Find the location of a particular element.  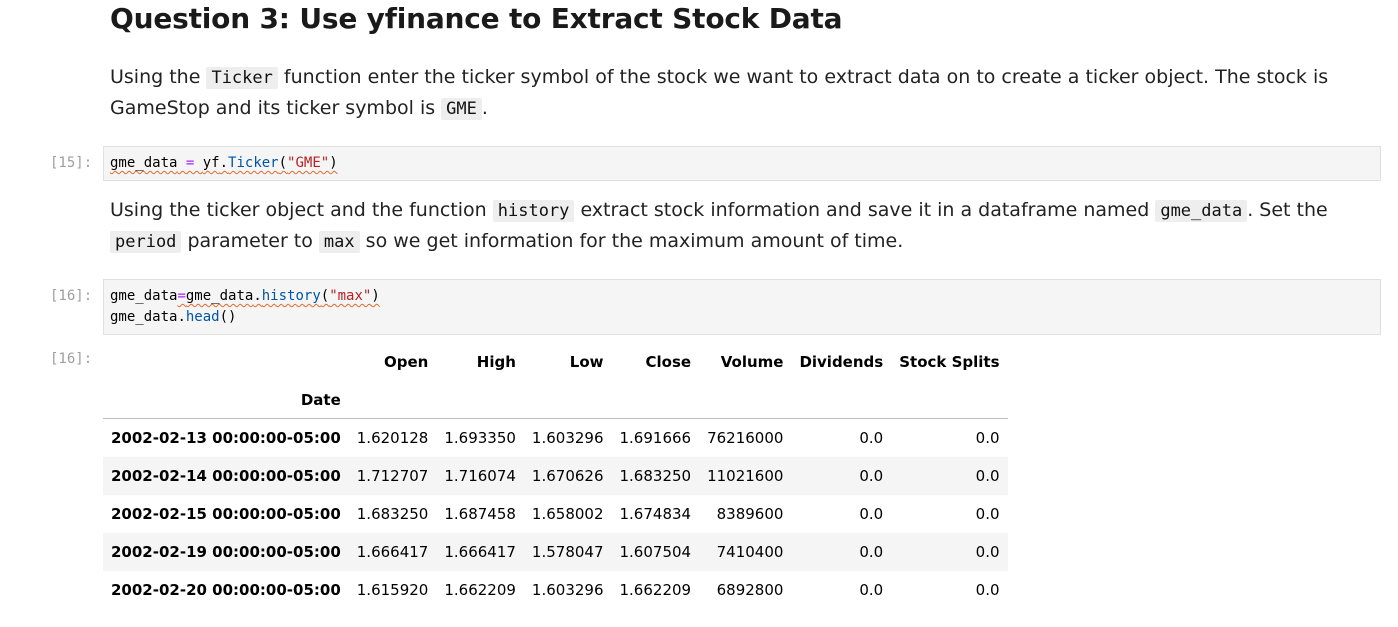

code-cell-15: gme_data = yf.Ticker("GME") is located at coordinates (742, 163).